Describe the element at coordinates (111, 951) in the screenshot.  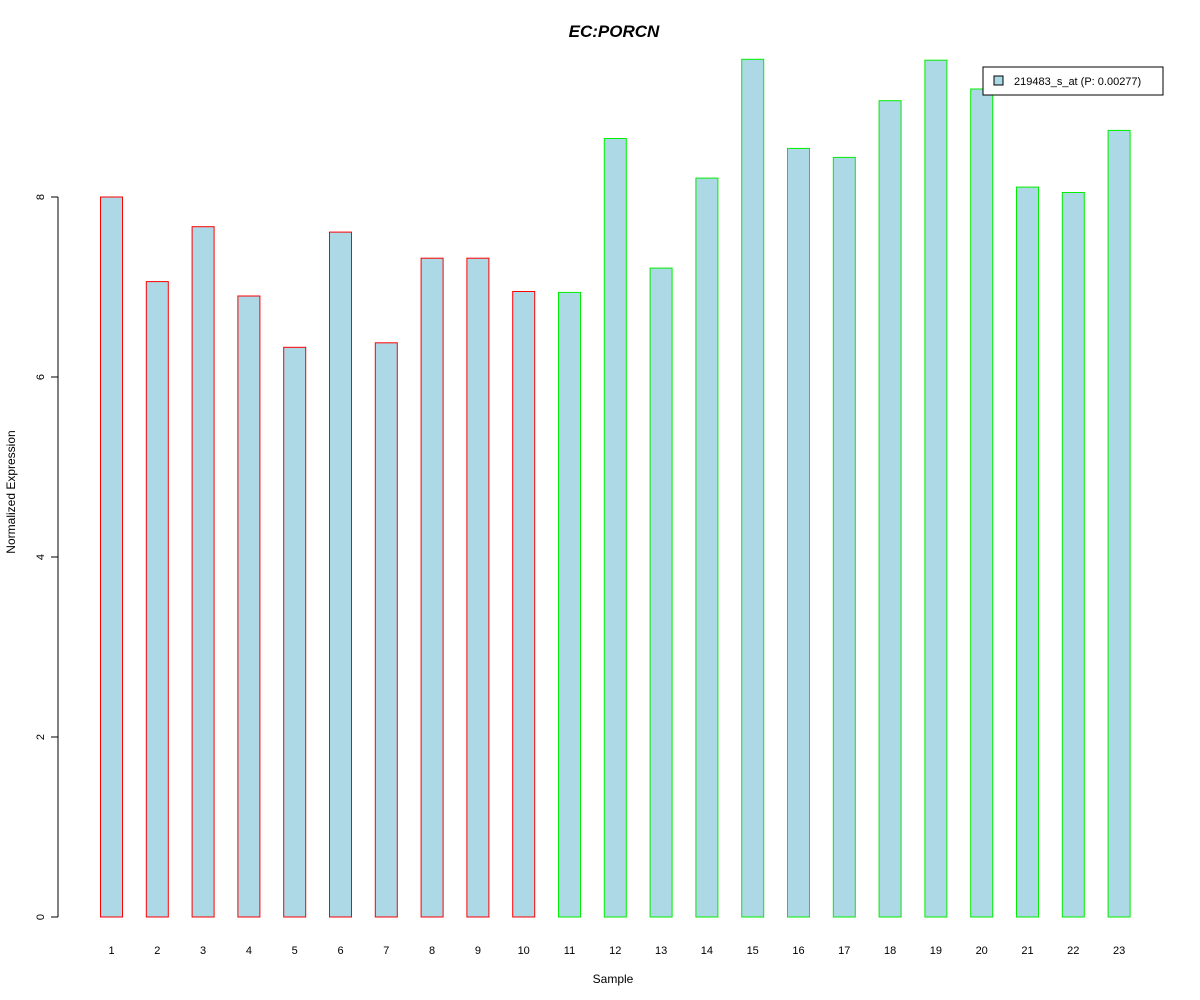
I see `x-tick-label: 1` at that location.